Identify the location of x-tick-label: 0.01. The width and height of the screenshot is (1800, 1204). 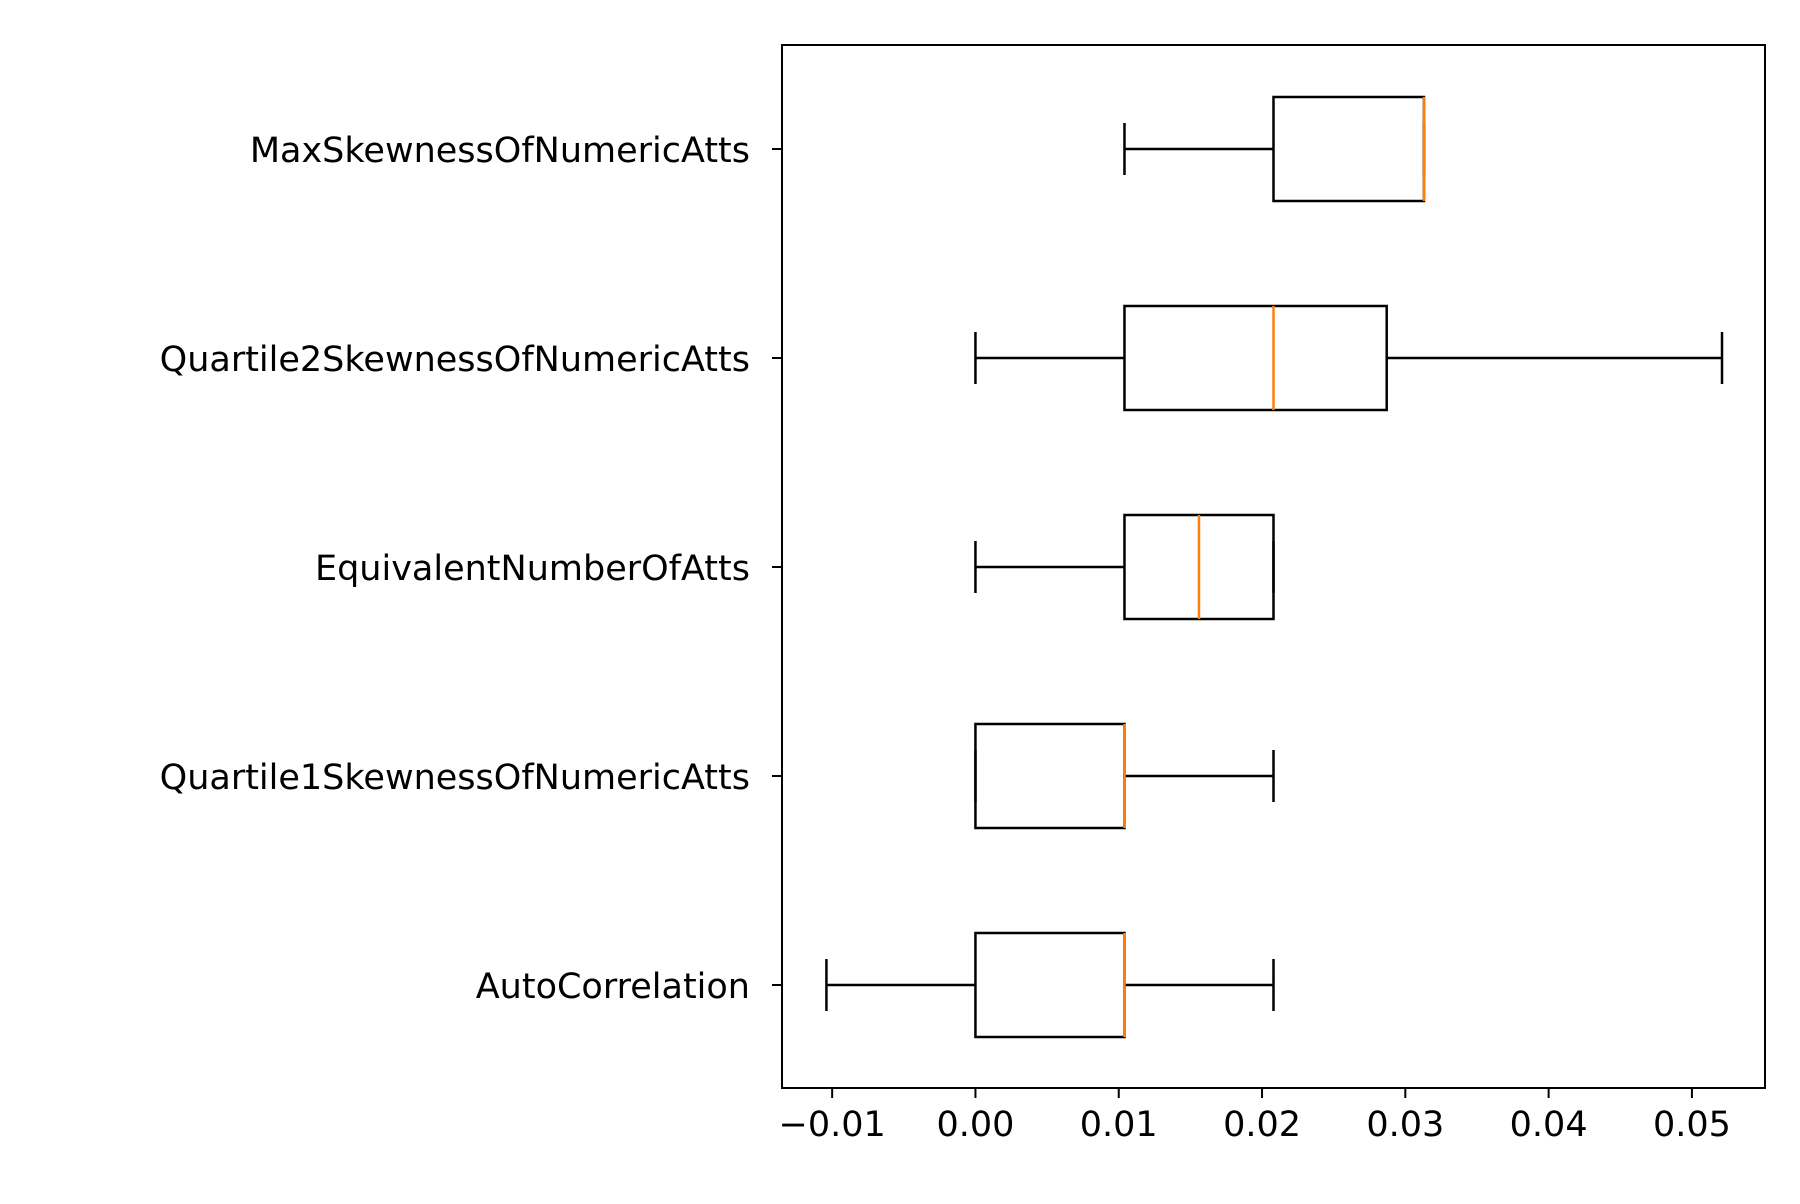
(1119, 1125).